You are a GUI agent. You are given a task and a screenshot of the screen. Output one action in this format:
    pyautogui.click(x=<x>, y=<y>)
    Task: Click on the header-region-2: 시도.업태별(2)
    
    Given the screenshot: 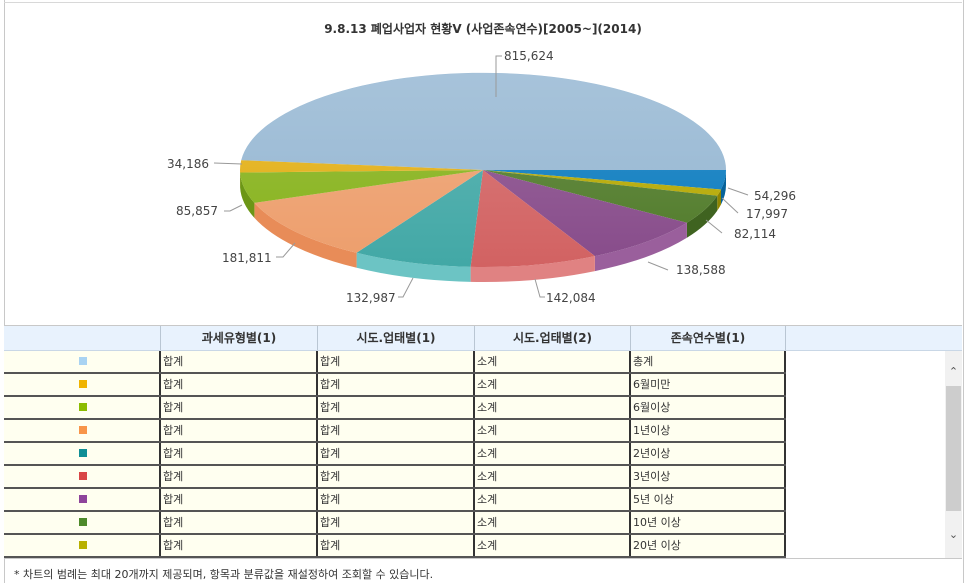 What is the action you would take?
    pyautogui.click(x=553, y=338)
    